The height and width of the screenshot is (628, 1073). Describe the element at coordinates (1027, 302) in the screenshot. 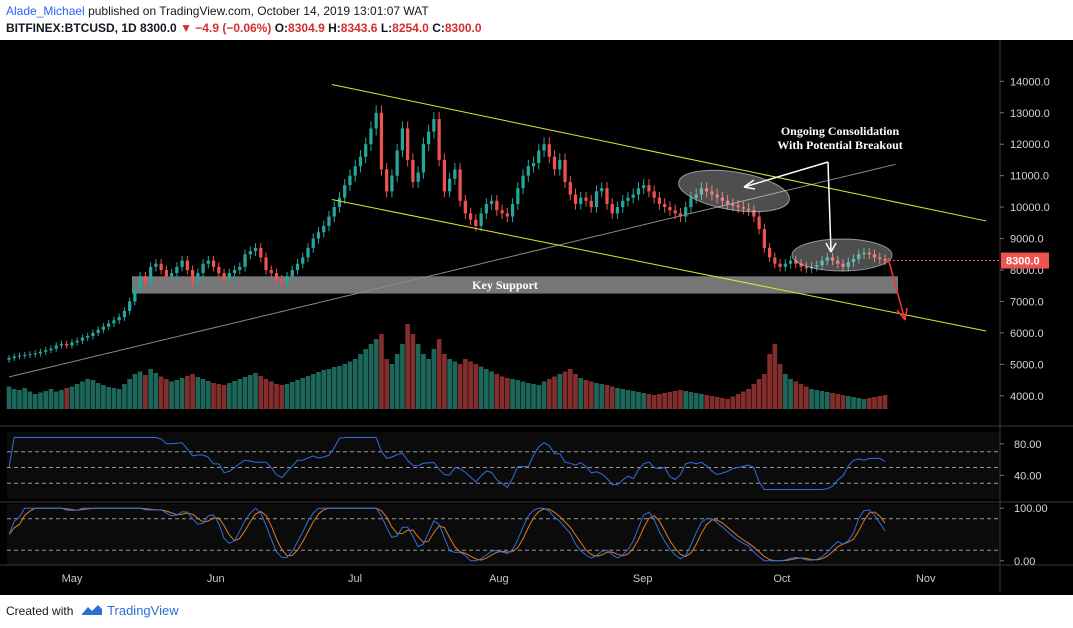

I see `price-axis-tick-label: 7000.0` at that location.